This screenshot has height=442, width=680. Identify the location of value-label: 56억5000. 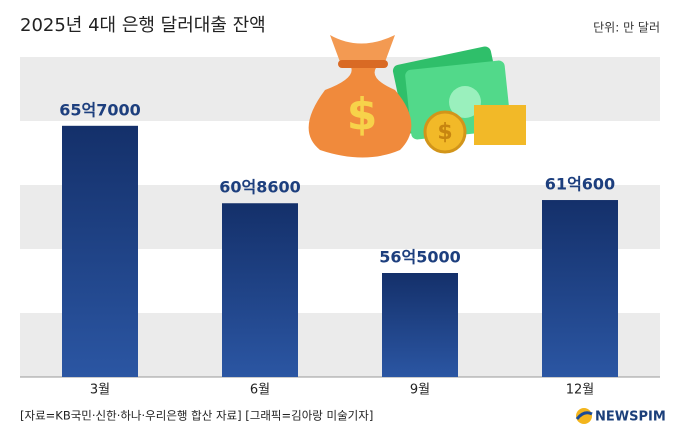
(420, 257).